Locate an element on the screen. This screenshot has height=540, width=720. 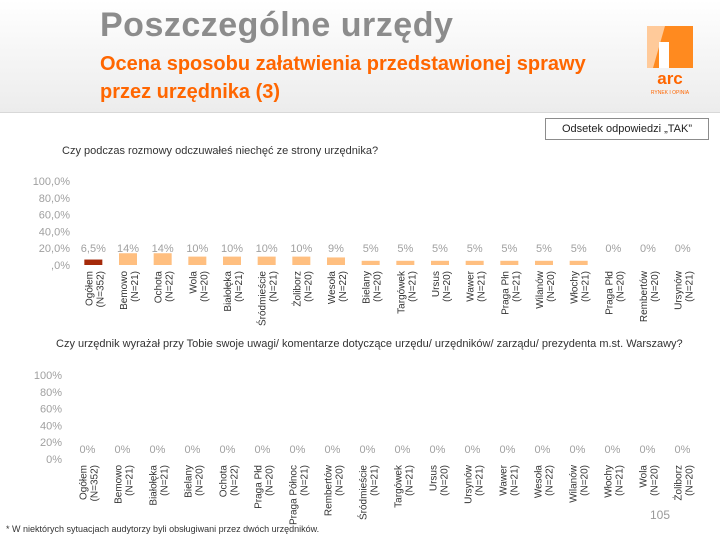
chart1-category-label: Wawer(N=21) is located at coordinates (477, 286).